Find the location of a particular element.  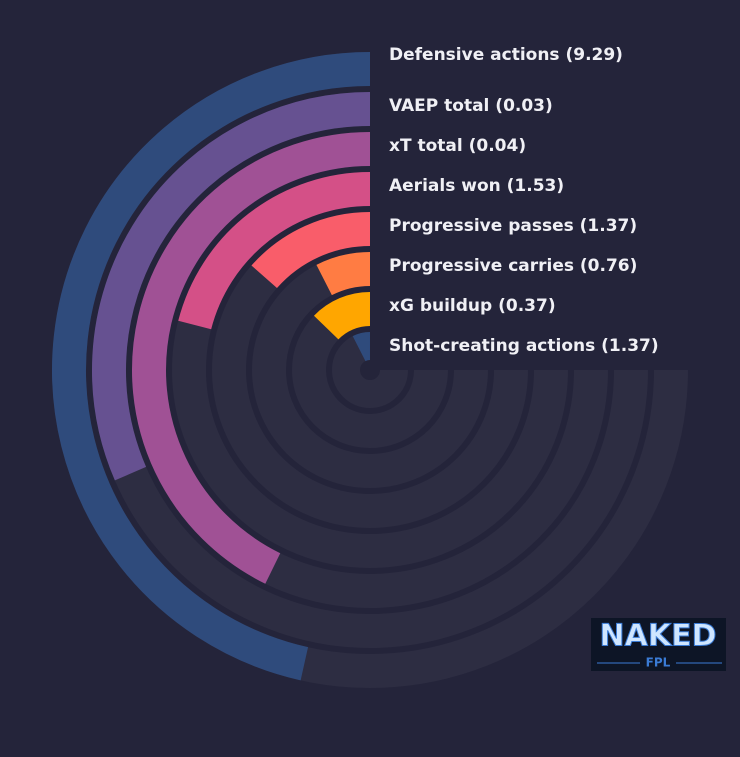

bar-label: Defensive actions (9.29) is located at coordinates (506, 55).